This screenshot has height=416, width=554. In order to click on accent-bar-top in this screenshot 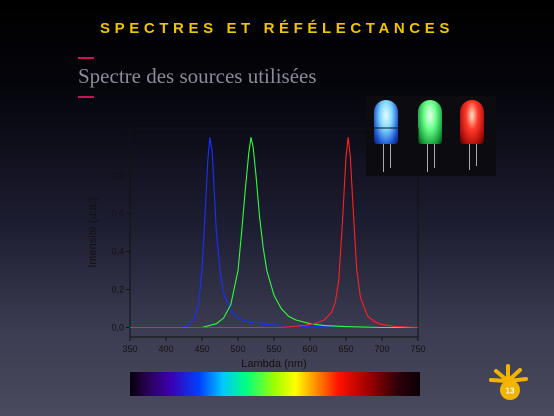, I will do `click(86, 58)`.